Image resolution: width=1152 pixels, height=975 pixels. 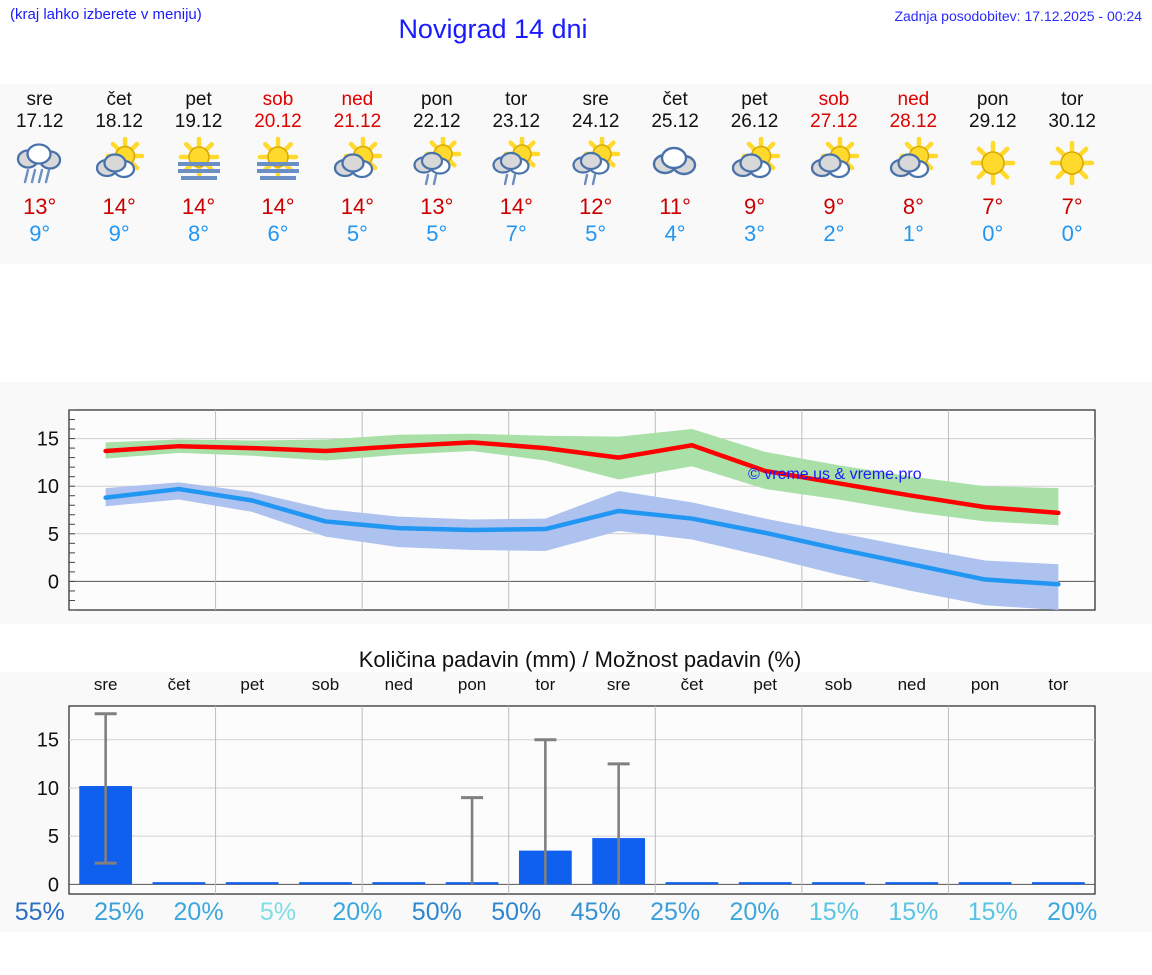 What do you see at coordinates (993, 206) in the screenshot?
I see `day-max-temp: 7°` at bounding box center [993, 206].